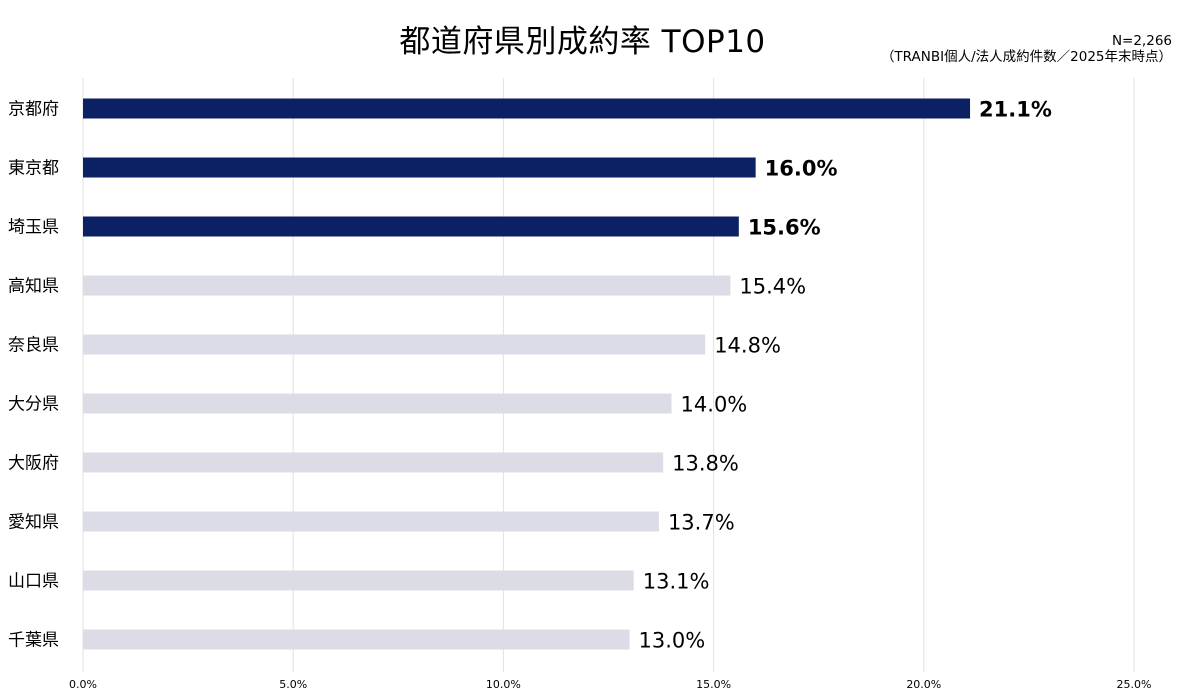 The width and height of the screenshot is (1200, 700). I want to click on category-label: 奈良県, so click(33, 346).